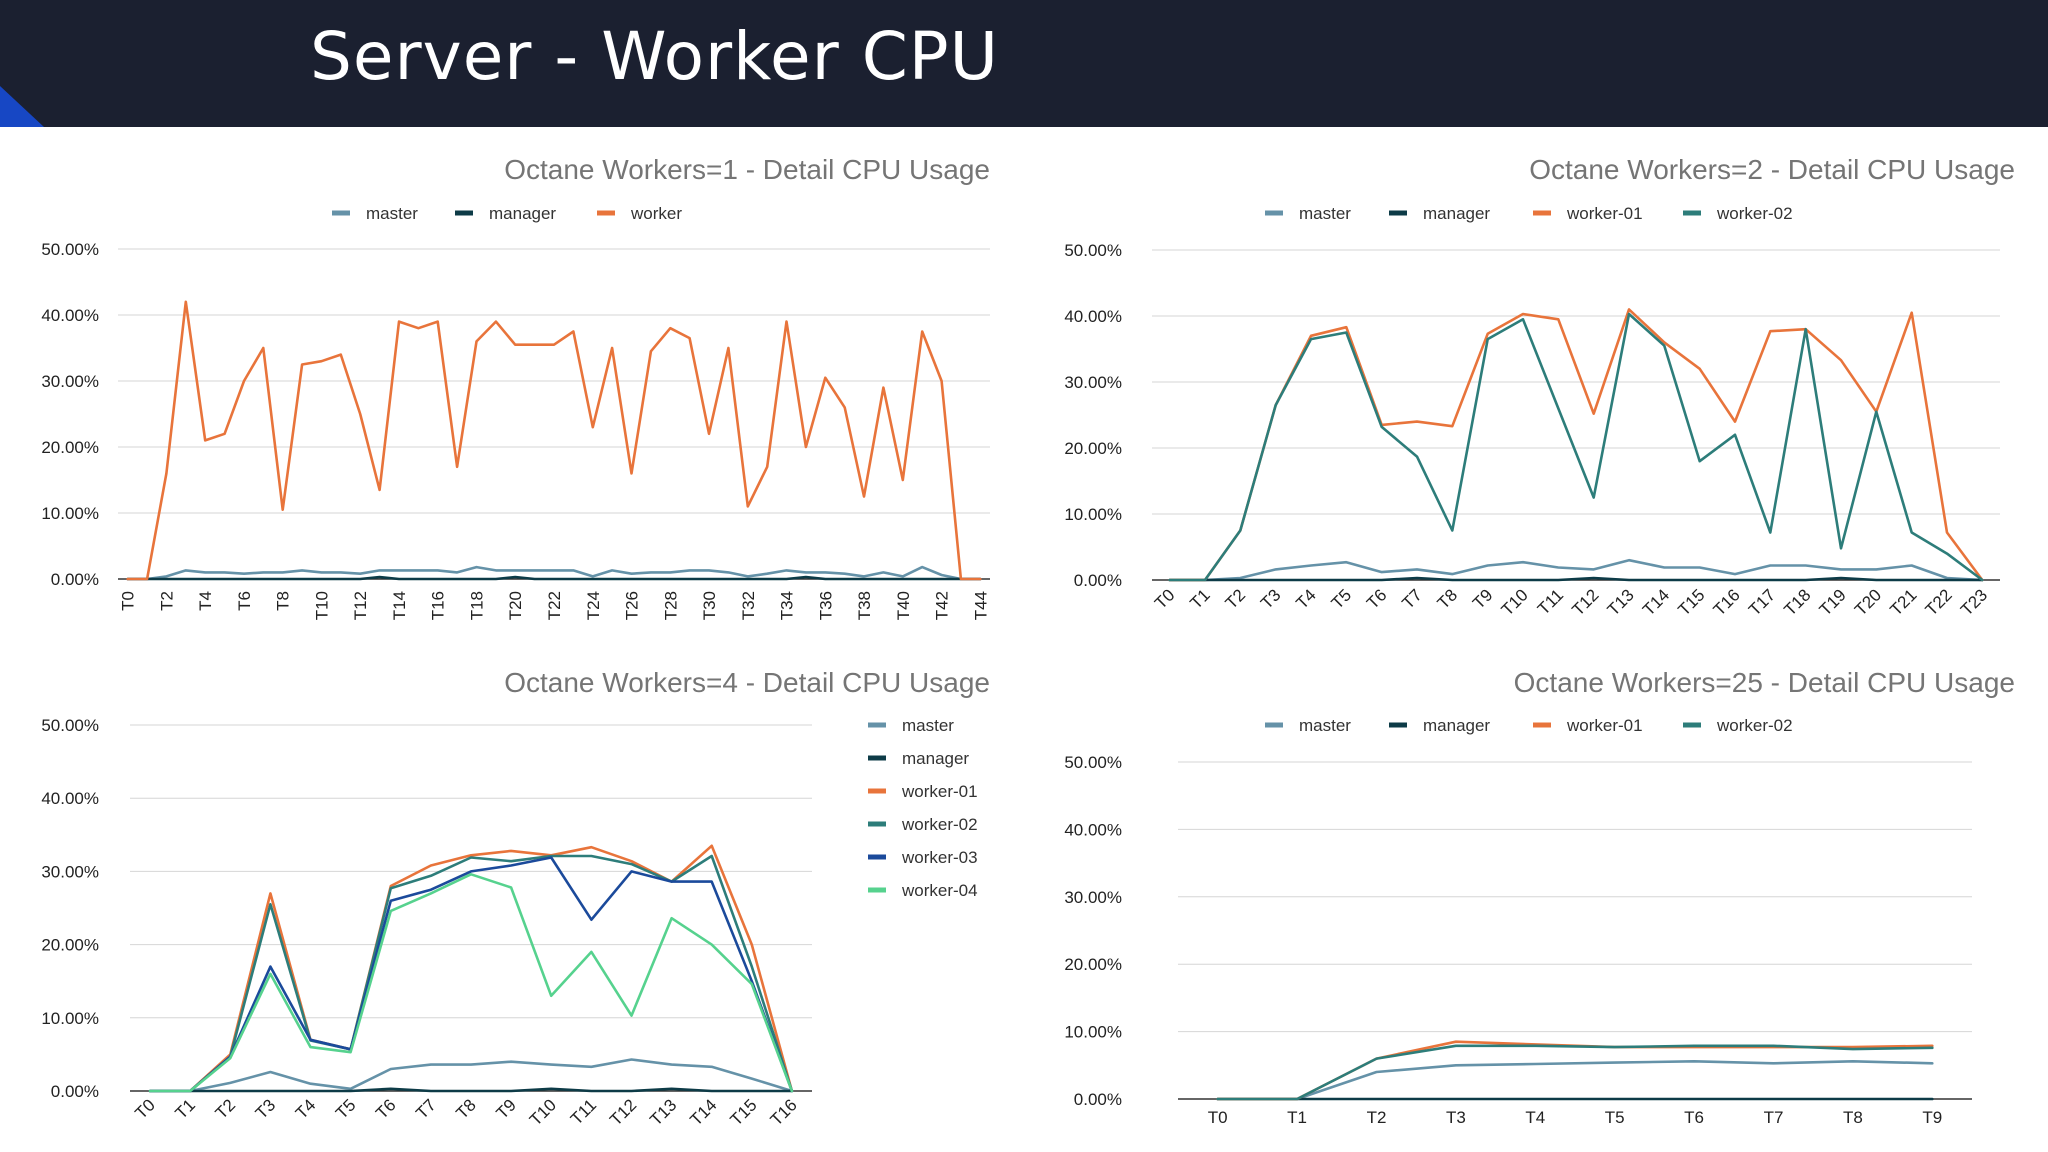  What do you see at coordinates (1550, 601) in the screenshot?
I see `x-tick-label: T11` at bounding box center [1550, 601].